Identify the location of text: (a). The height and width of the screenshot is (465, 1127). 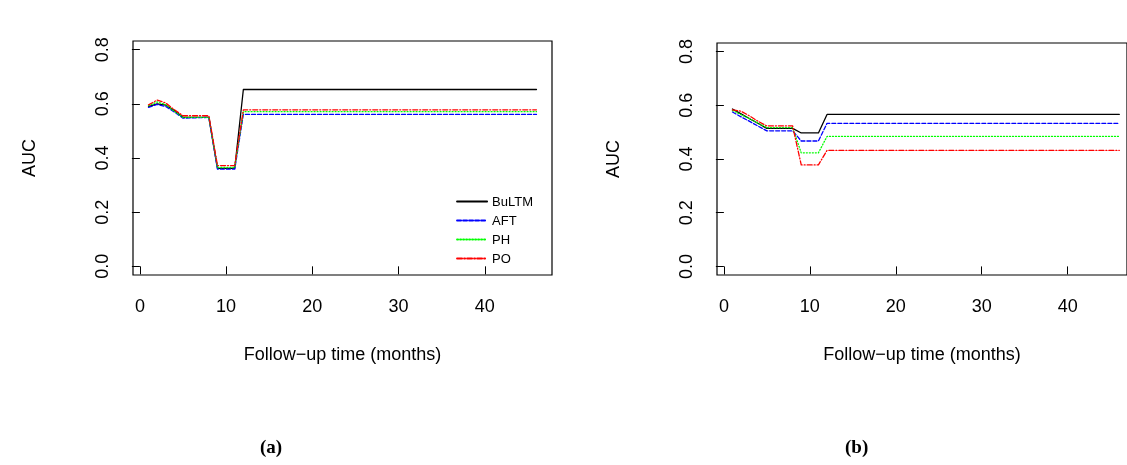
(271, 447).